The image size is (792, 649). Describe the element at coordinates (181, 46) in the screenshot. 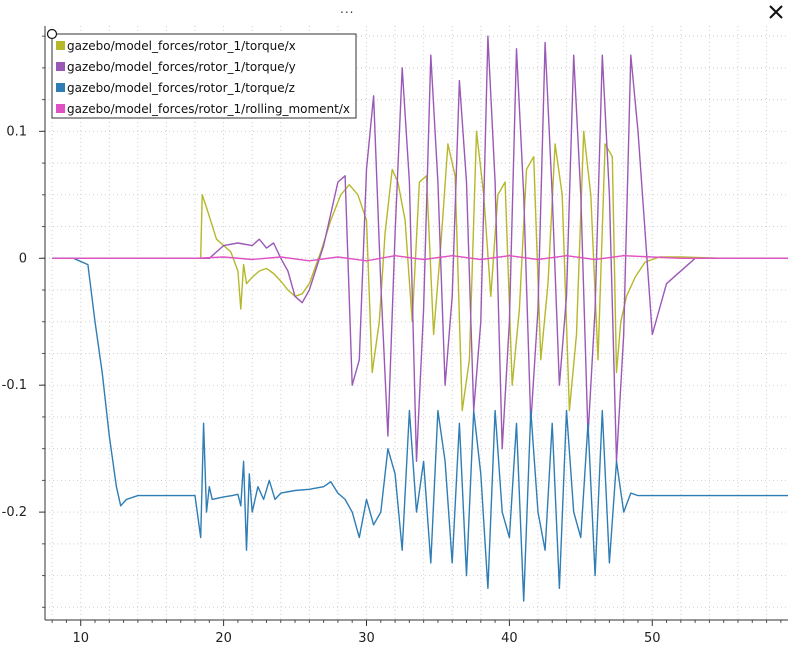

I see `legend-label: gazebo/model_forces/rotor_1/torque/x` at that location.